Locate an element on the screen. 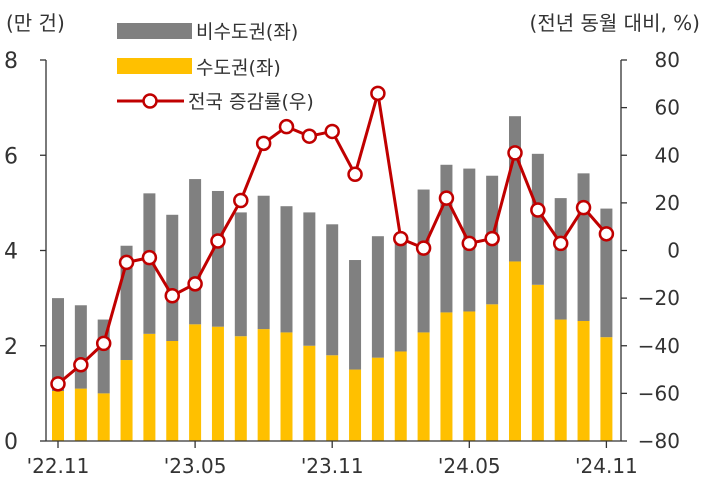 The height and width of the screenshot is (485, 709). x-axis-ticks: '22.11 '23.05 '23.11 '24.05 '24.11 is located at coordinates (332, 459).